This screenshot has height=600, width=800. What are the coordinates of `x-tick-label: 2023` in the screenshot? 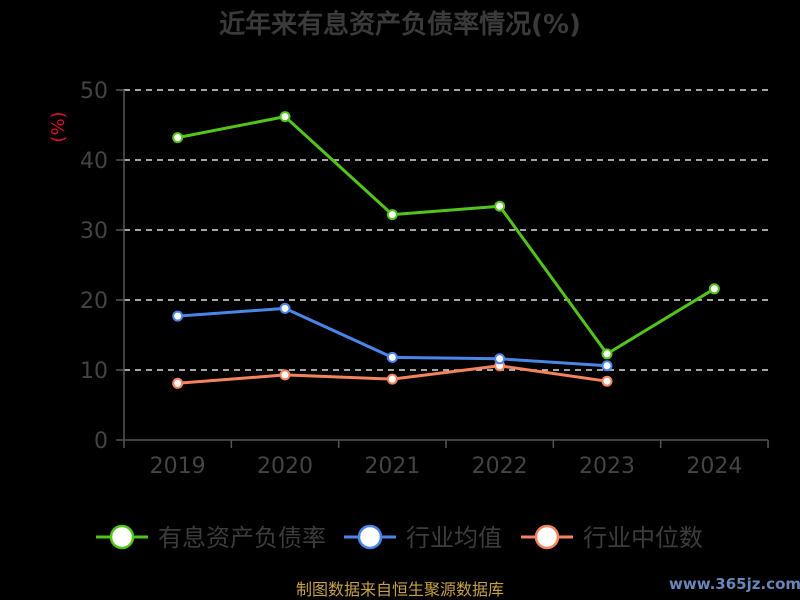 It's located at (607, 466).